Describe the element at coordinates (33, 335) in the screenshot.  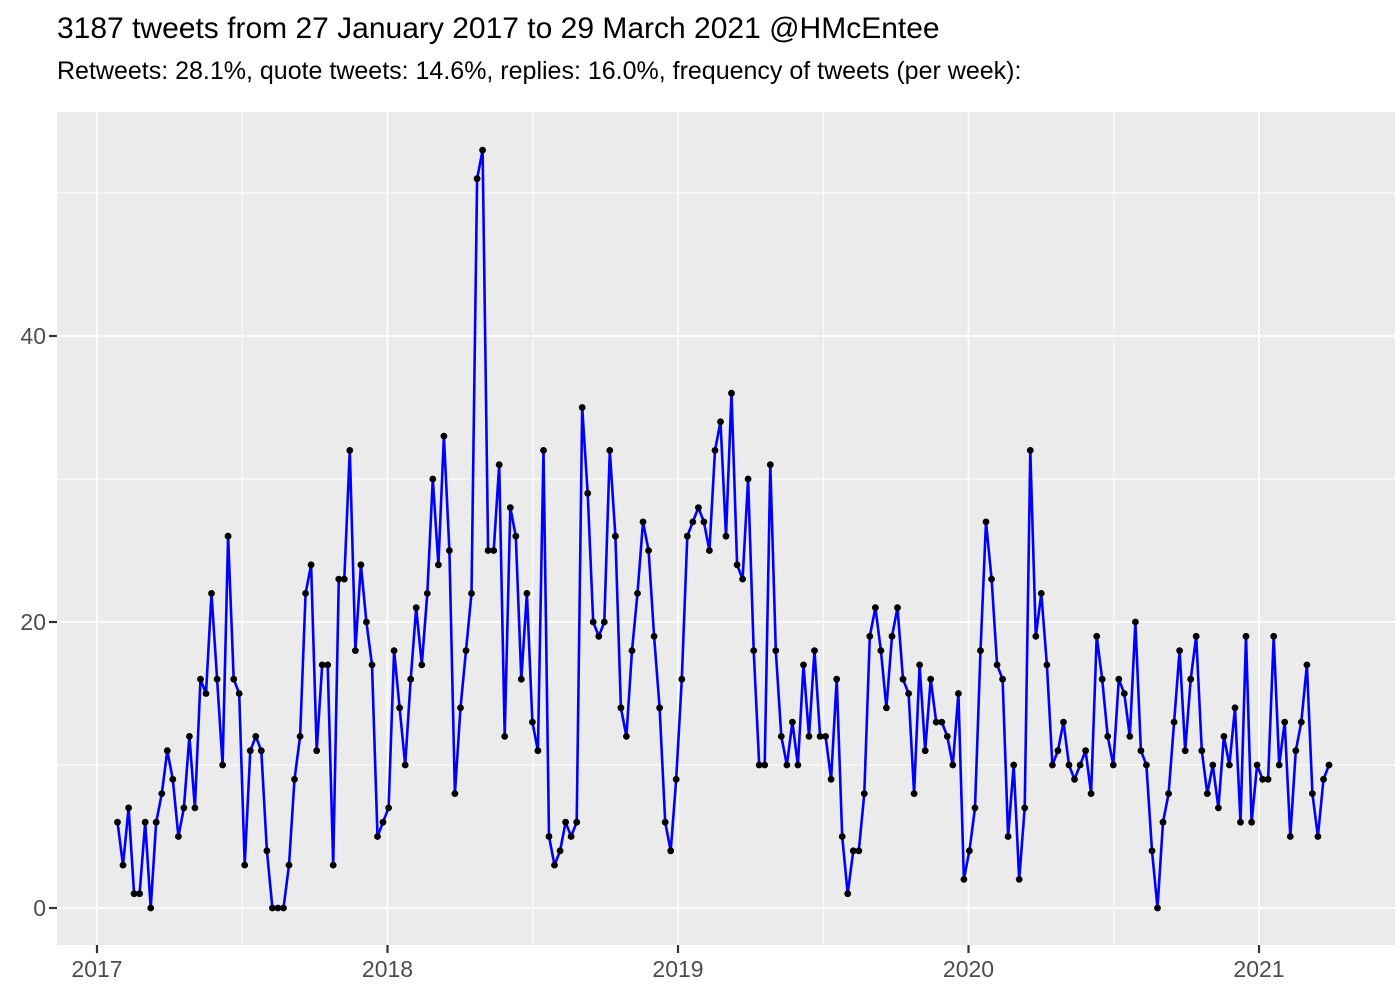
I see `y-axis-tick-label: 40` at that location.